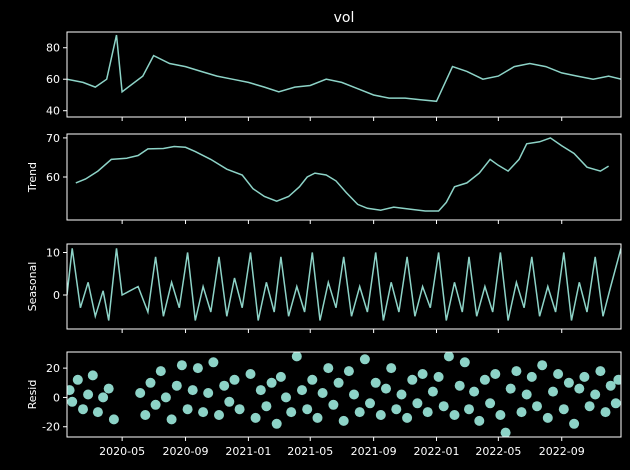  What do you see at coordinates (374, 451) in the screenshot?
I see `x-tick-label: 2021-09` at bounding box center [374, 451].